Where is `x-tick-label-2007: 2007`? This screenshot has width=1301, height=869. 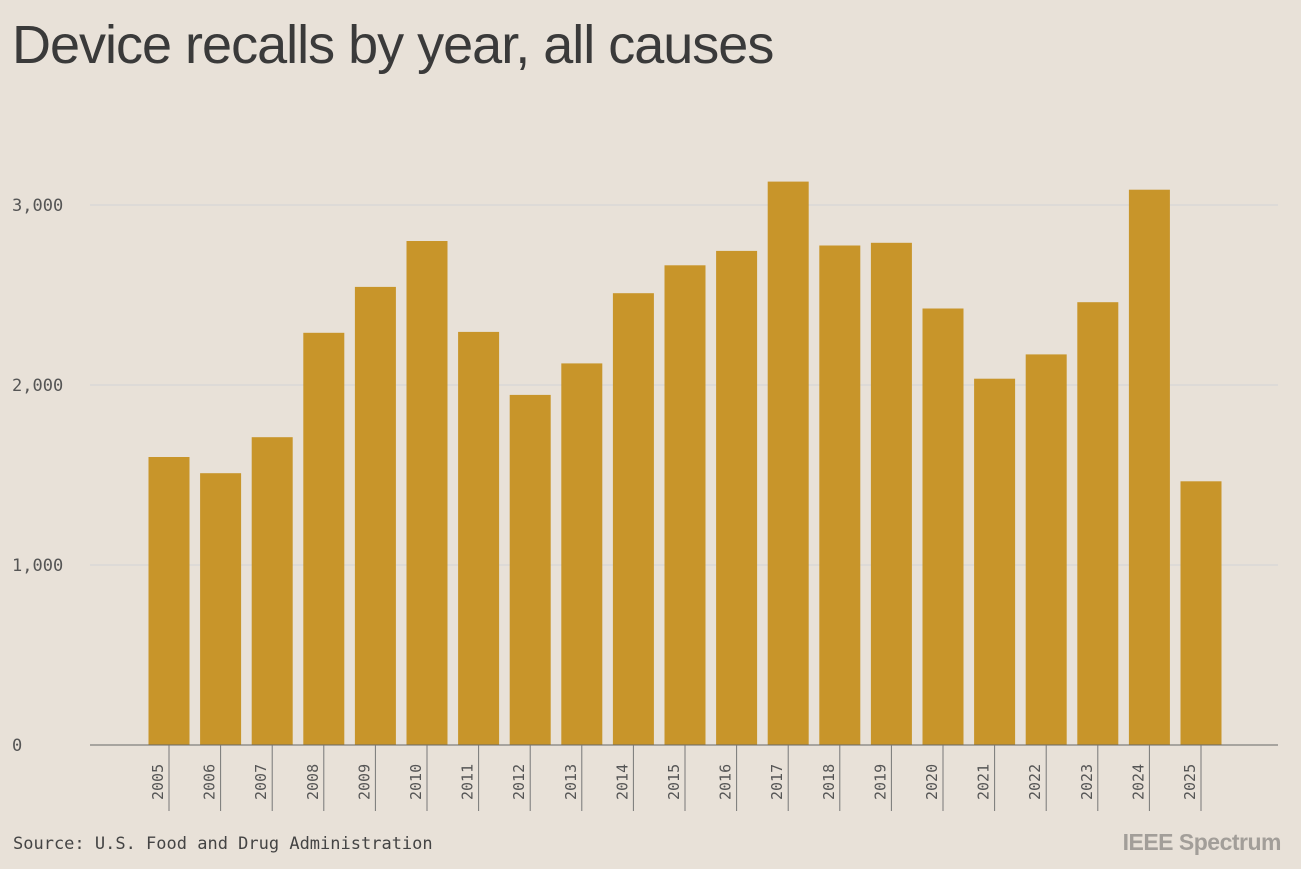
x-tick-label-2007: 2007 is located at coordinates (261, 782).